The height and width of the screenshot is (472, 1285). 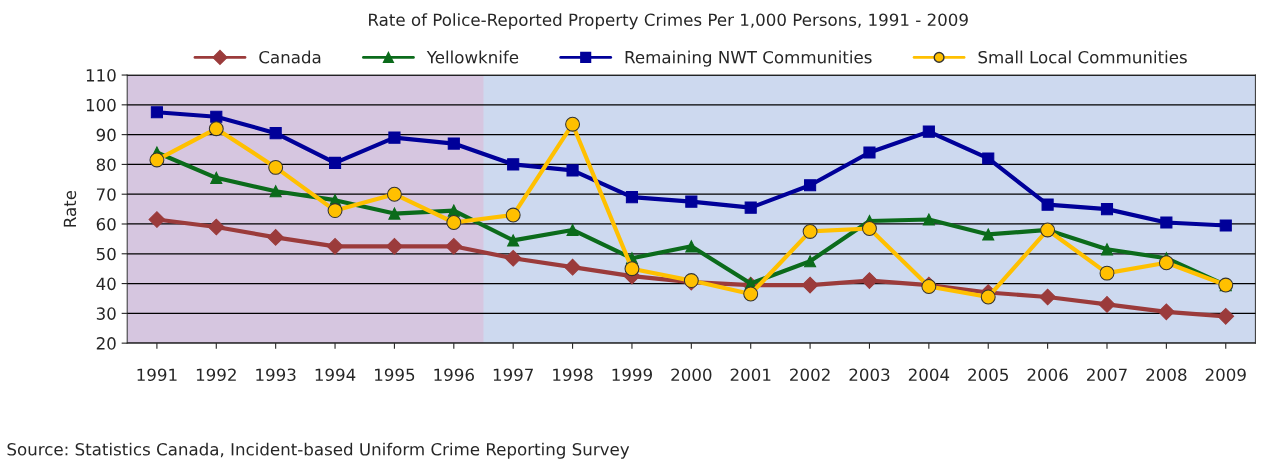 I want to click on y-tick-label: 110, so click(x=101, y=75).